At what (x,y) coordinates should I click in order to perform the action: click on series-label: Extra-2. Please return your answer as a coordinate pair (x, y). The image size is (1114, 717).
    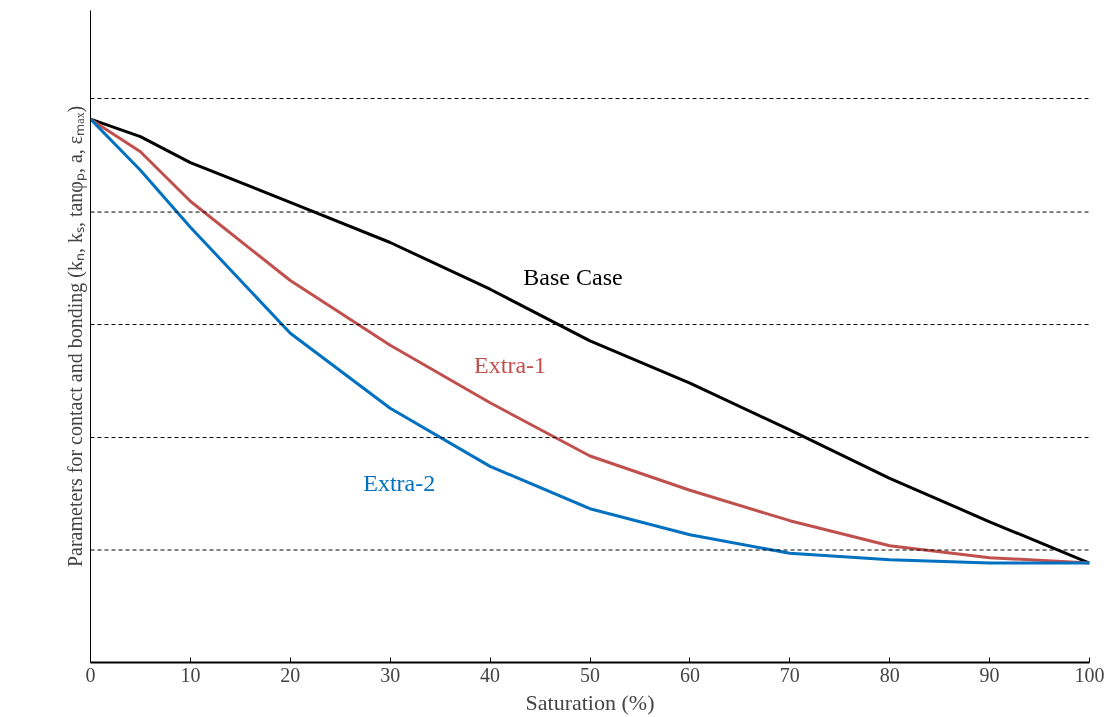
    Looking at the image, I should click on (399, 483).